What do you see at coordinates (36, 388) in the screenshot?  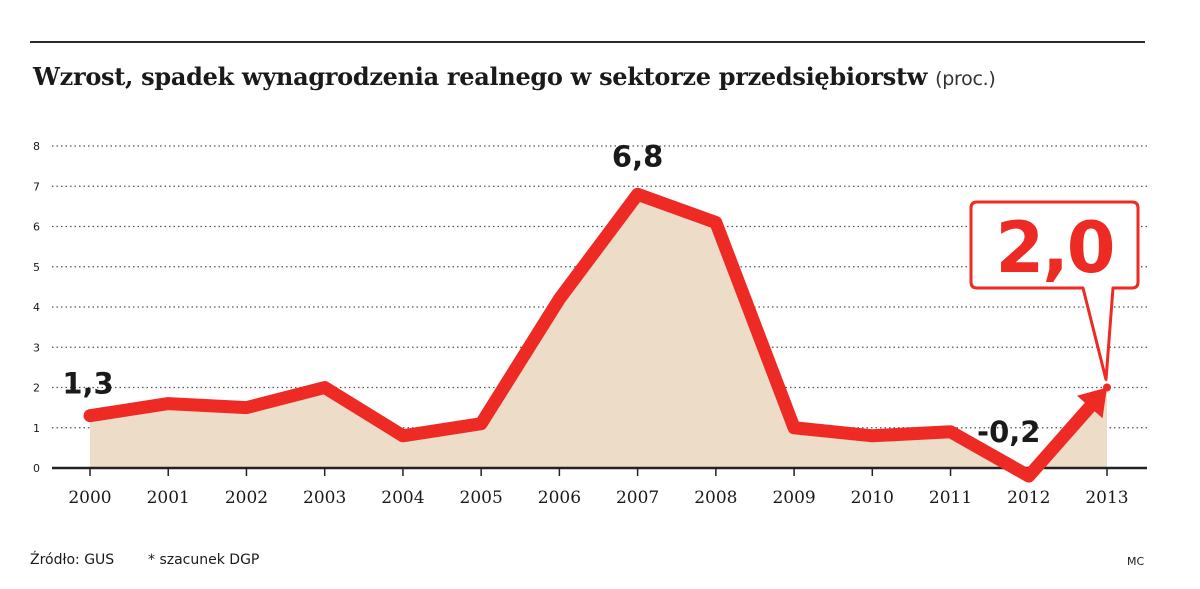 I see `y-tick-label: 2` at bounding box center [36, 388].